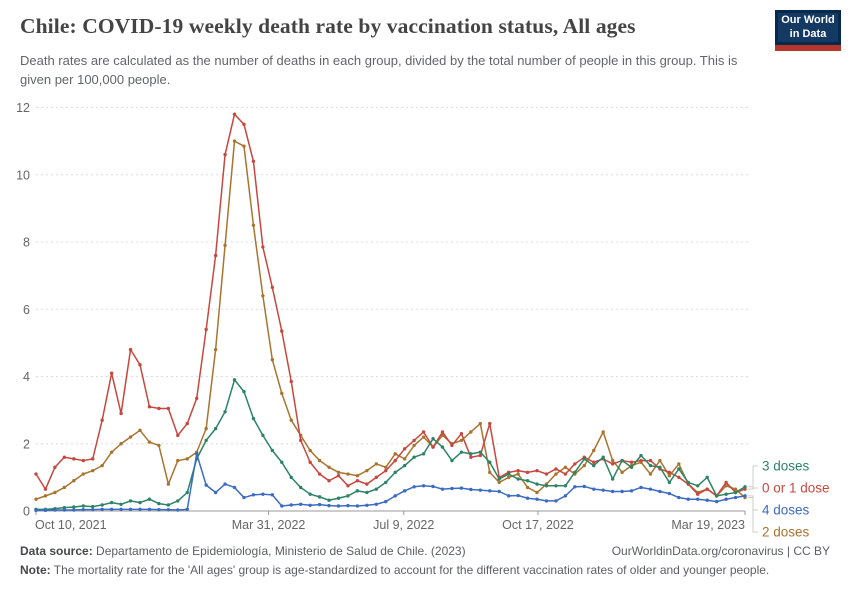 The height and width of the screenshot is (600, 850). Describe the element at coordinates (753, 515) in the screenshot. I see `legend-connector` at that location.